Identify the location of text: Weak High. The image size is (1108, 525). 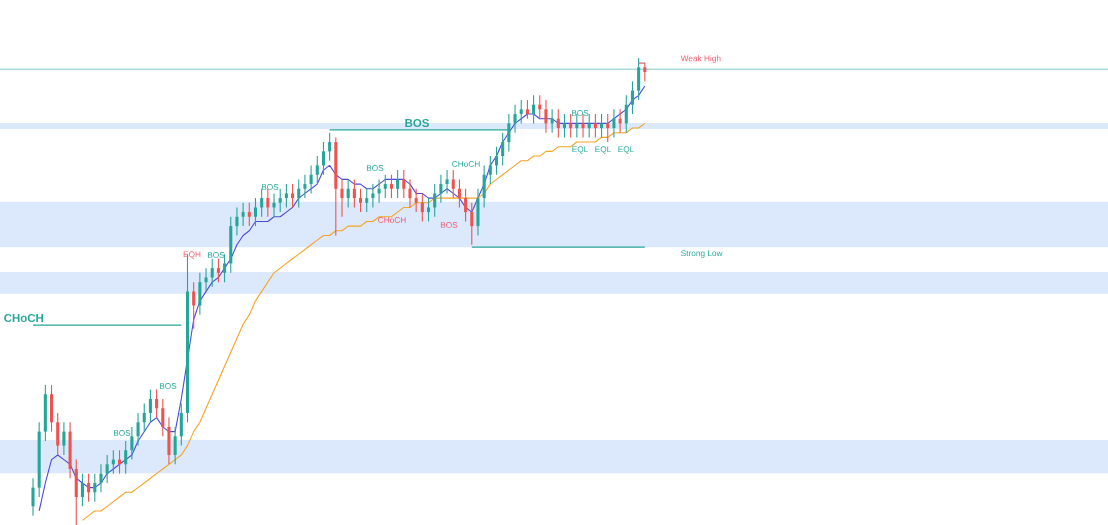
(700, 59).